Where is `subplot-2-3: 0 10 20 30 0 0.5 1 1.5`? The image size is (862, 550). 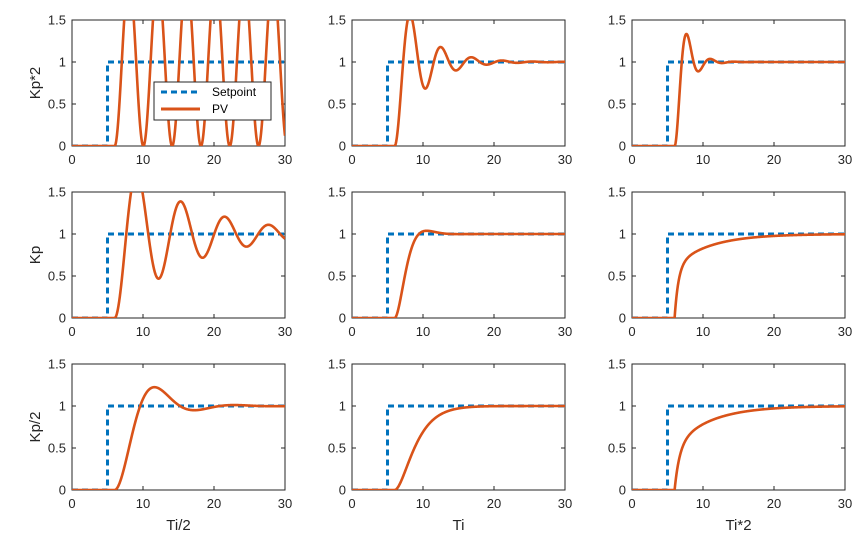 subplot-2-3: 0 10 20 30 0 0.5 1 1.5 is located at coordinates (730, 262).